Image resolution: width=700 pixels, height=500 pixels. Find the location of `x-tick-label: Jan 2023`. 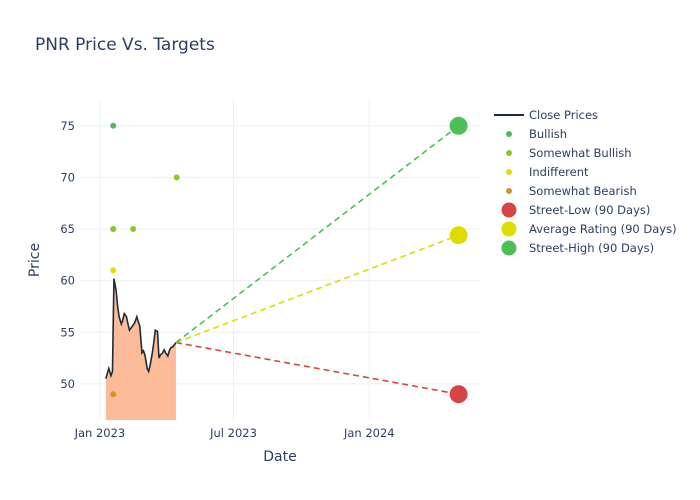

x-tick-label: Jan 2023 is located at coordinates (100, 433).